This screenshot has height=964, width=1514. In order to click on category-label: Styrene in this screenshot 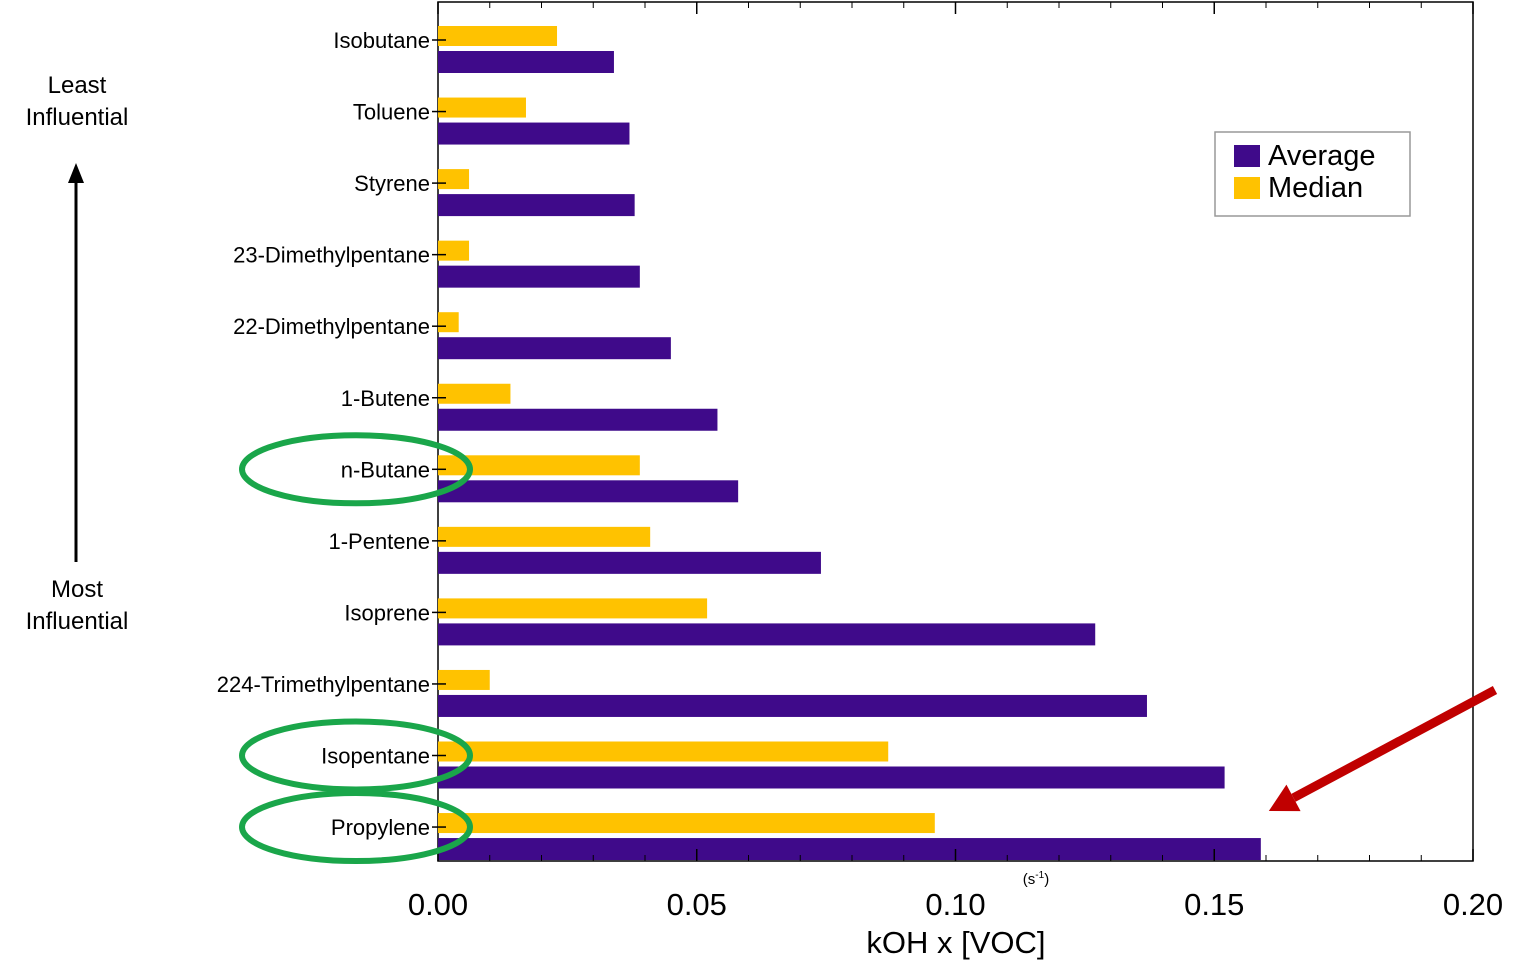, I will do `click(392, 183)`.